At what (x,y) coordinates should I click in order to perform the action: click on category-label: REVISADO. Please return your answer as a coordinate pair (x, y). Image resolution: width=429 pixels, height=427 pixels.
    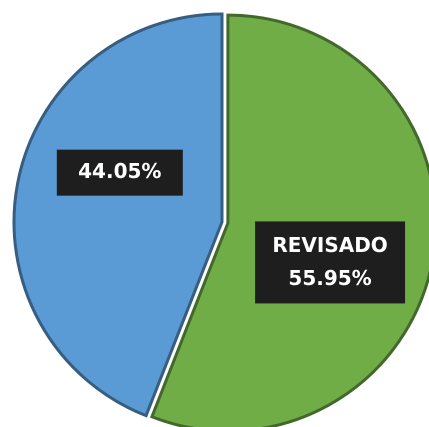
    Looking at the image, I should click on (329, 245).